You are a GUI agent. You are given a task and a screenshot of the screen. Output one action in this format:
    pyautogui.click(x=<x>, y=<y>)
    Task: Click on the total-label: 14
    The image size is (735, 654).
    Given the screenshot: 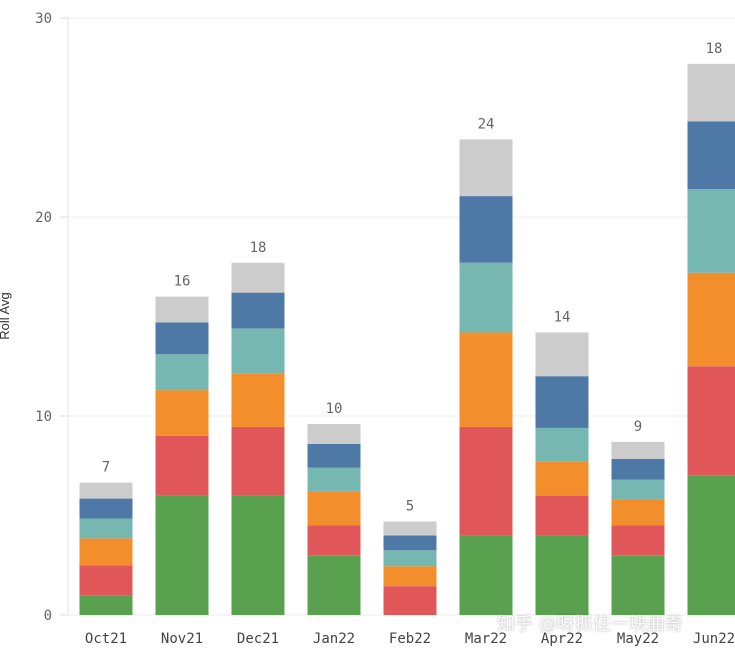 What is the action you would take?
    pyautogui.click(x=562, y=317)
    